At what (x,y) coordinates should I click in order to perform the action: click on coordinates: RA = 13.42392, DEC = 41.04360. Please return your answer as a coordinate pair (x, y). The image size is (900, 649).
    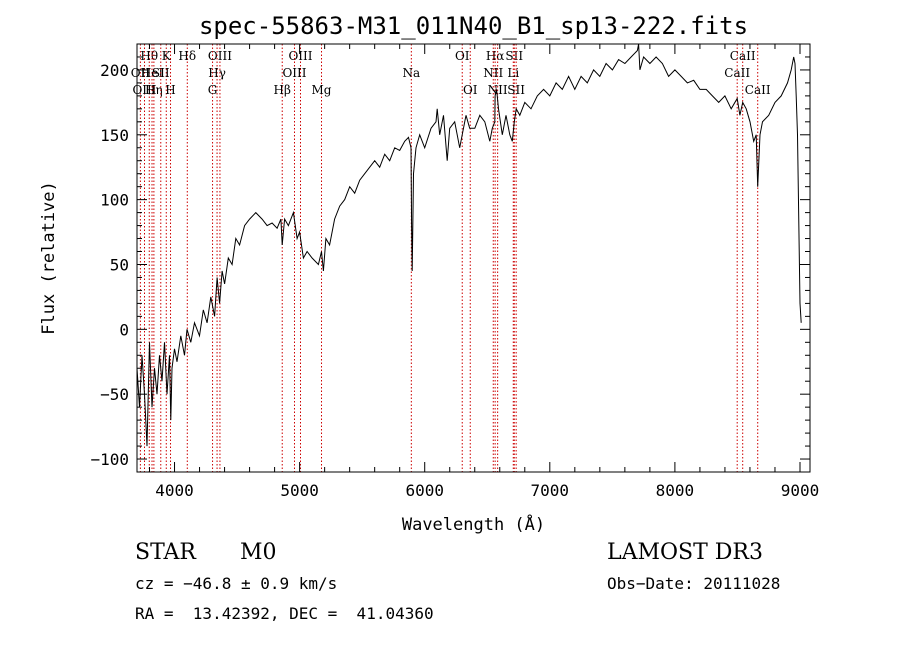
    Looking at the image, I should click on (284, 613).